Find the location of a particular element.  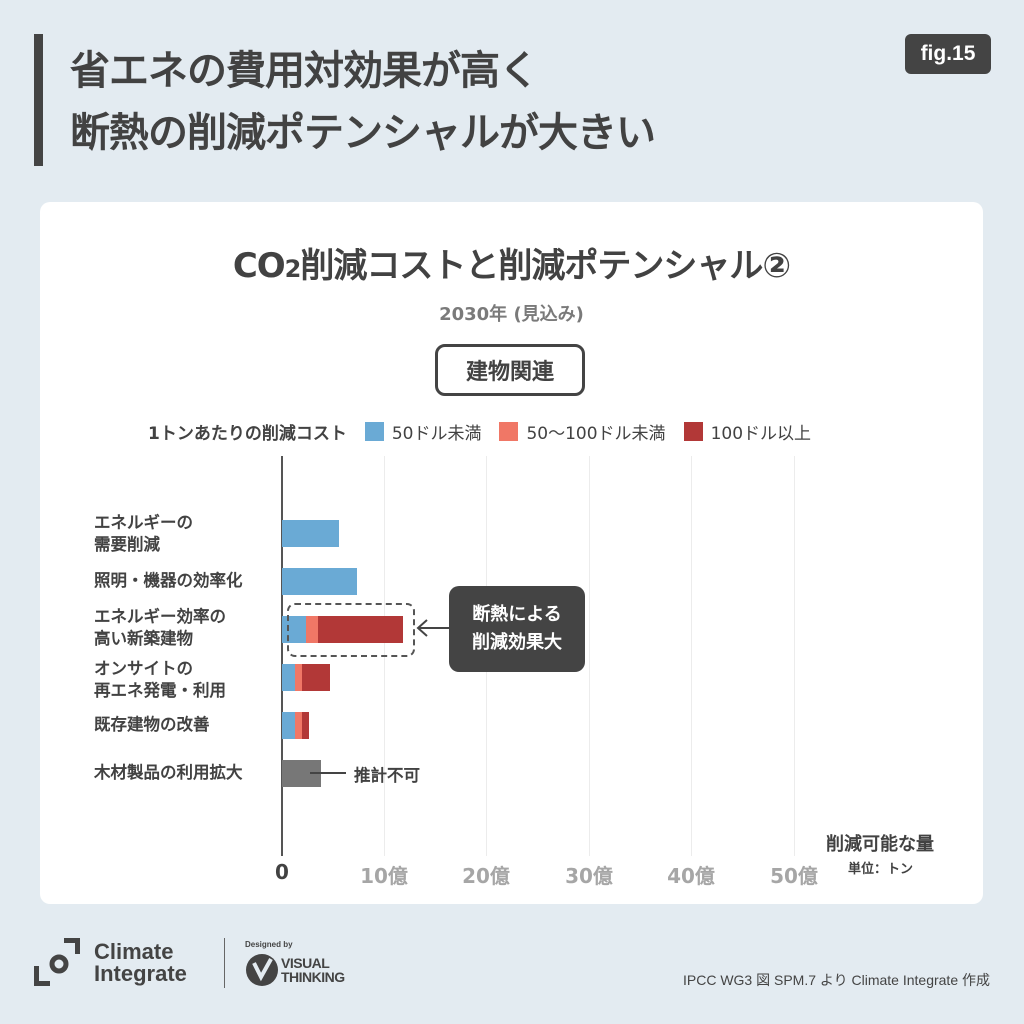

y-axis-line is located at coordinates (282, 656).